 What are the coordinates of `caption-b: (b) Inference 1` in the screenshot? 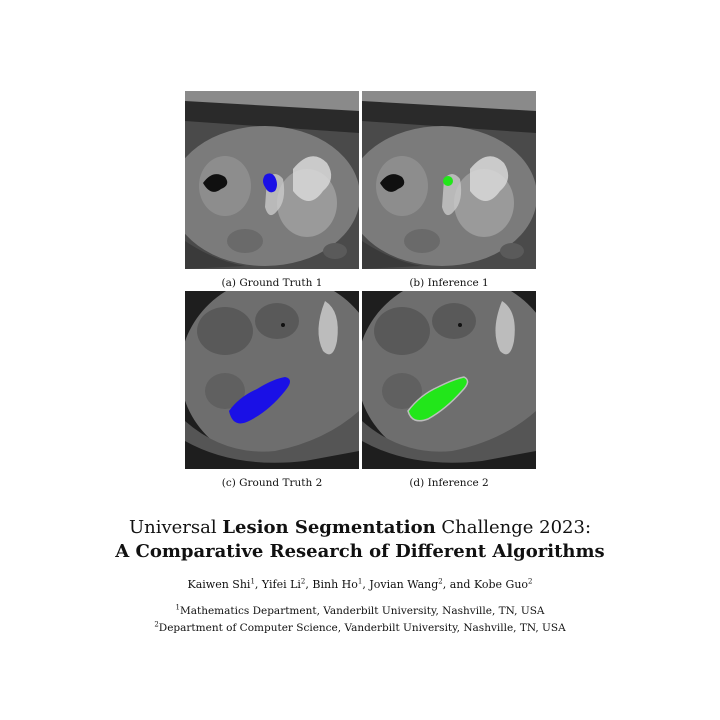 It's located at (449, 283).